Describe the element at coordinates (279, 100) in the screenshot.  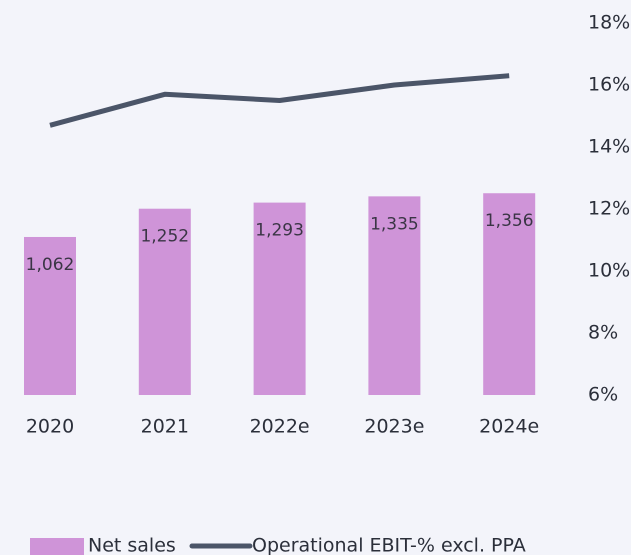
I see `line` at that location.